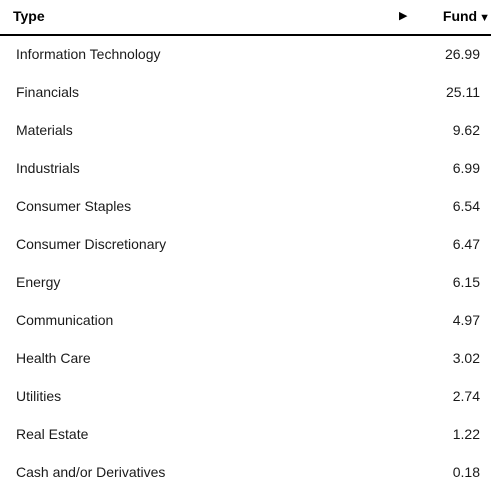  I want to click on row-fund-value: 25.11, so click(463, 92).